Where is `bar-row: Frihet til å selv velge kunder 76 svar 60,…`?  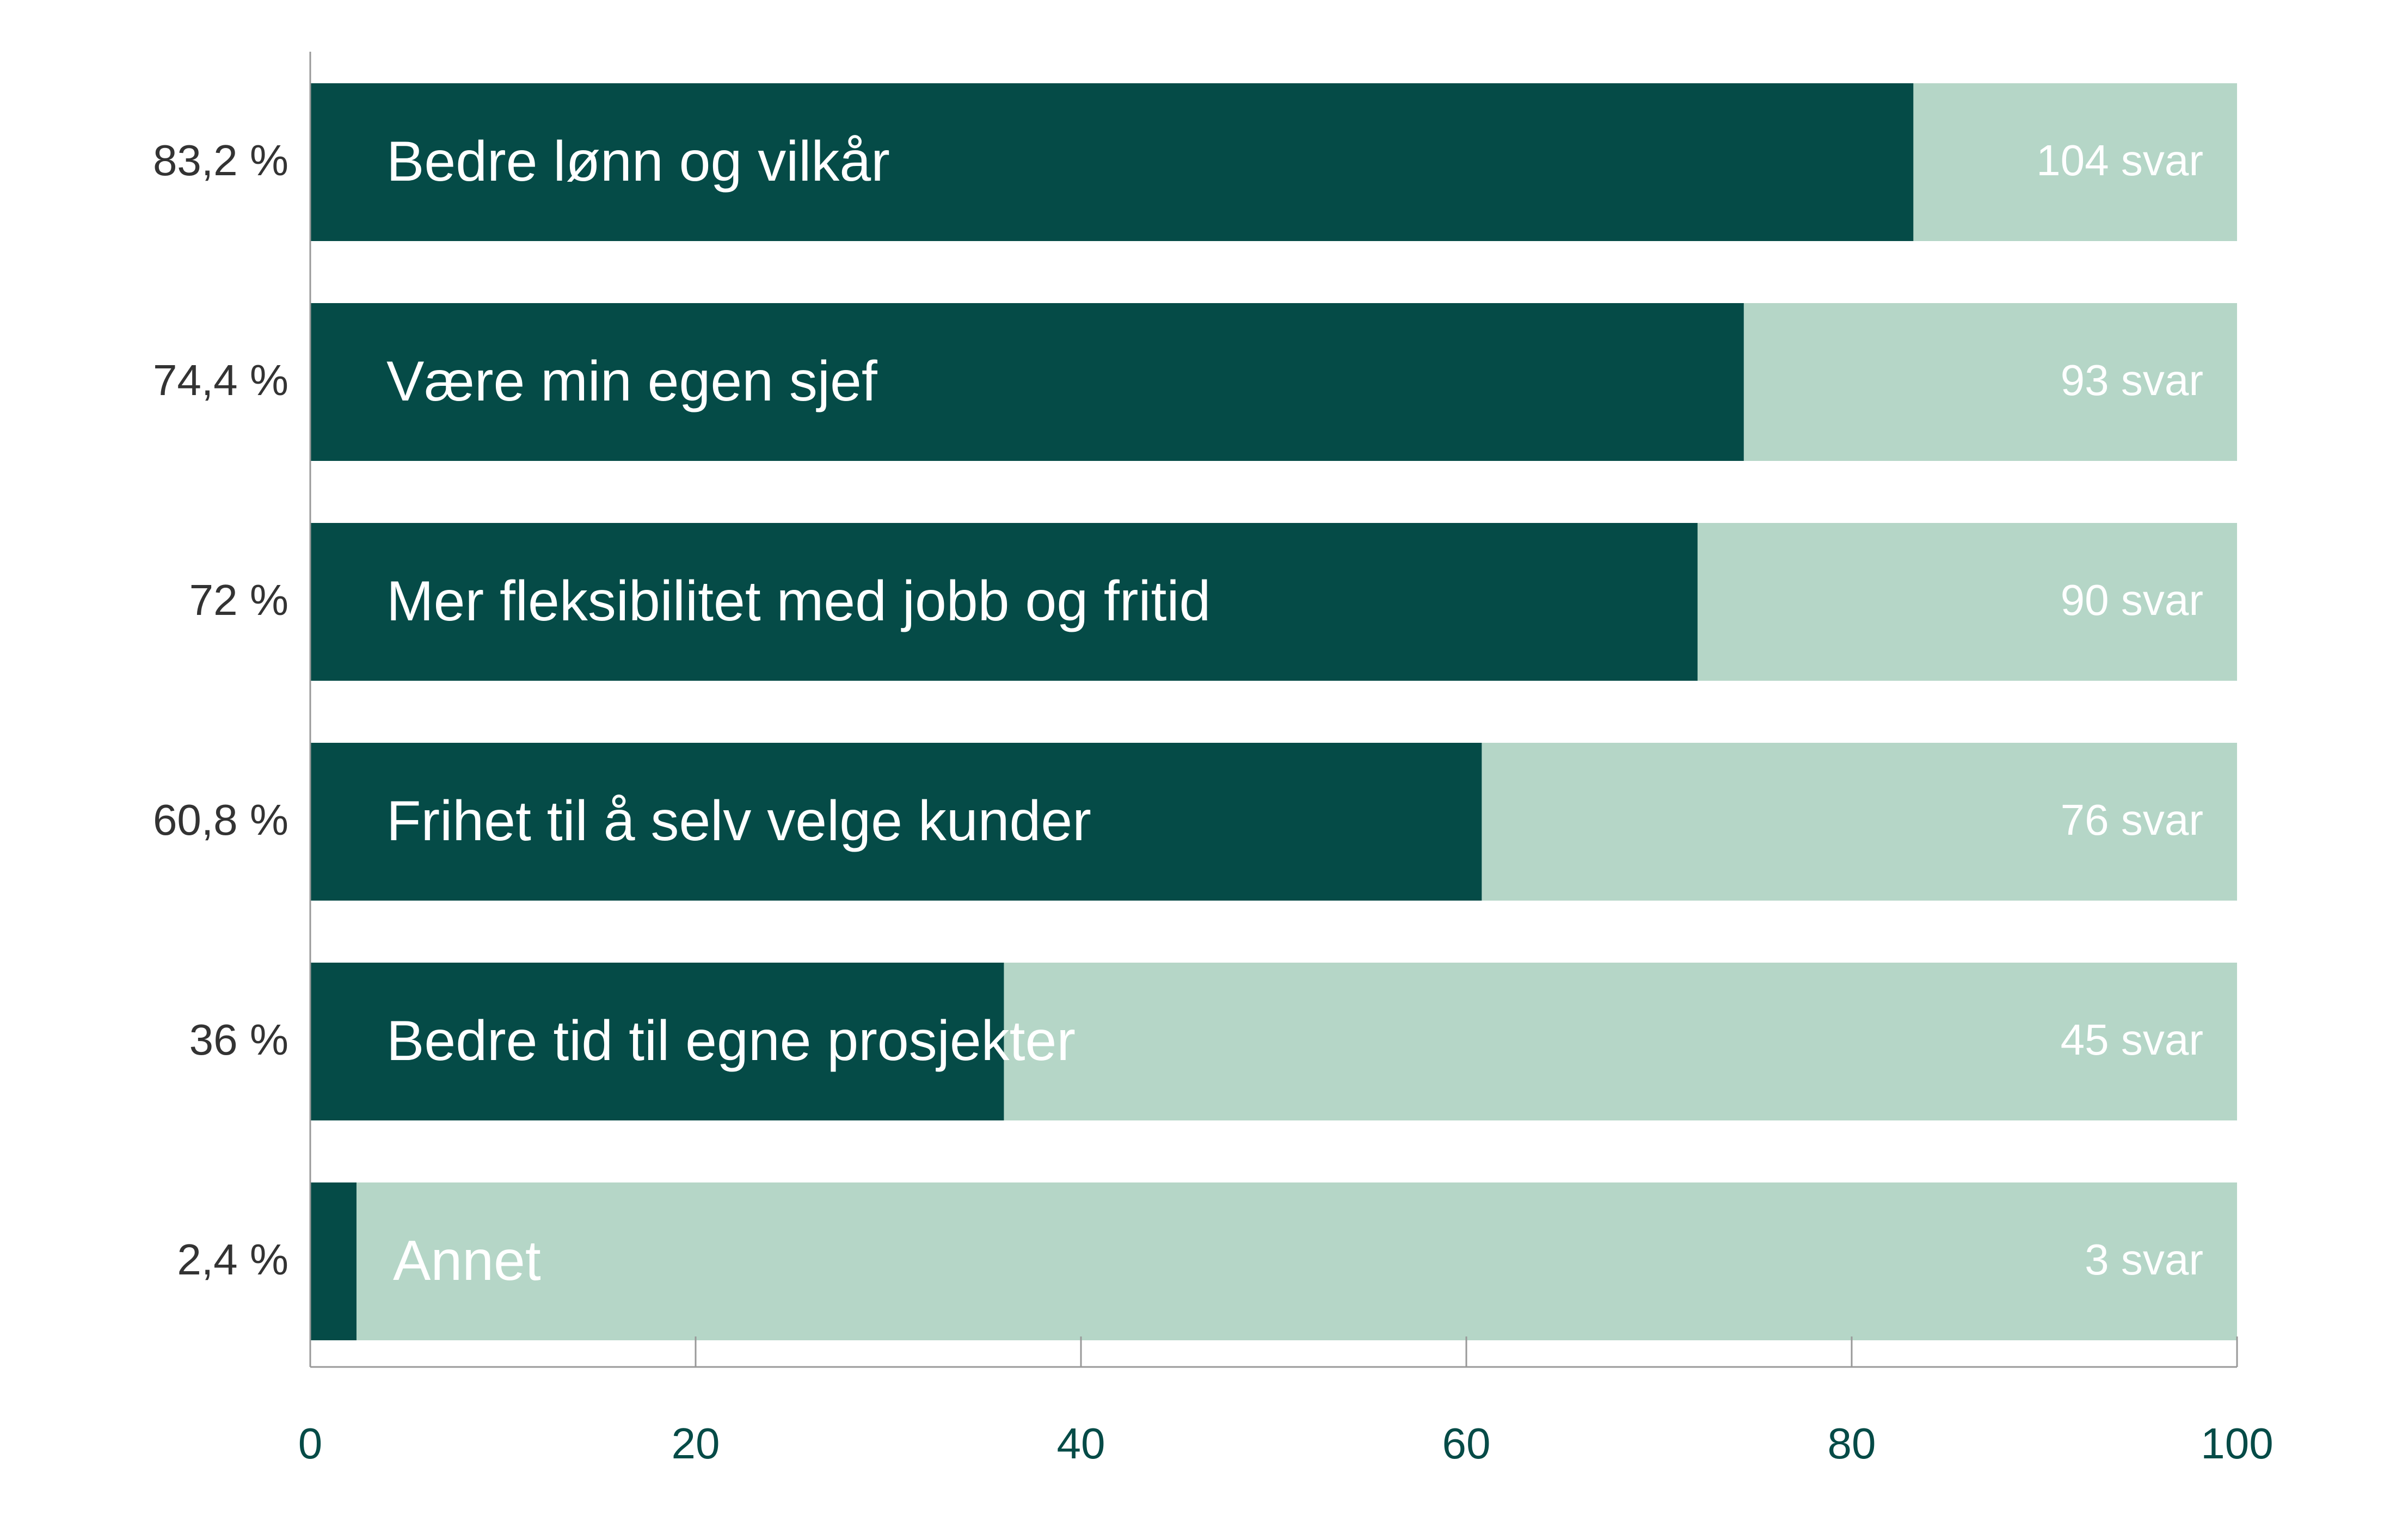 bar-row: Frihet til å selv velge kunder 76 svar 60,… is located at coordinates (1195, 822).